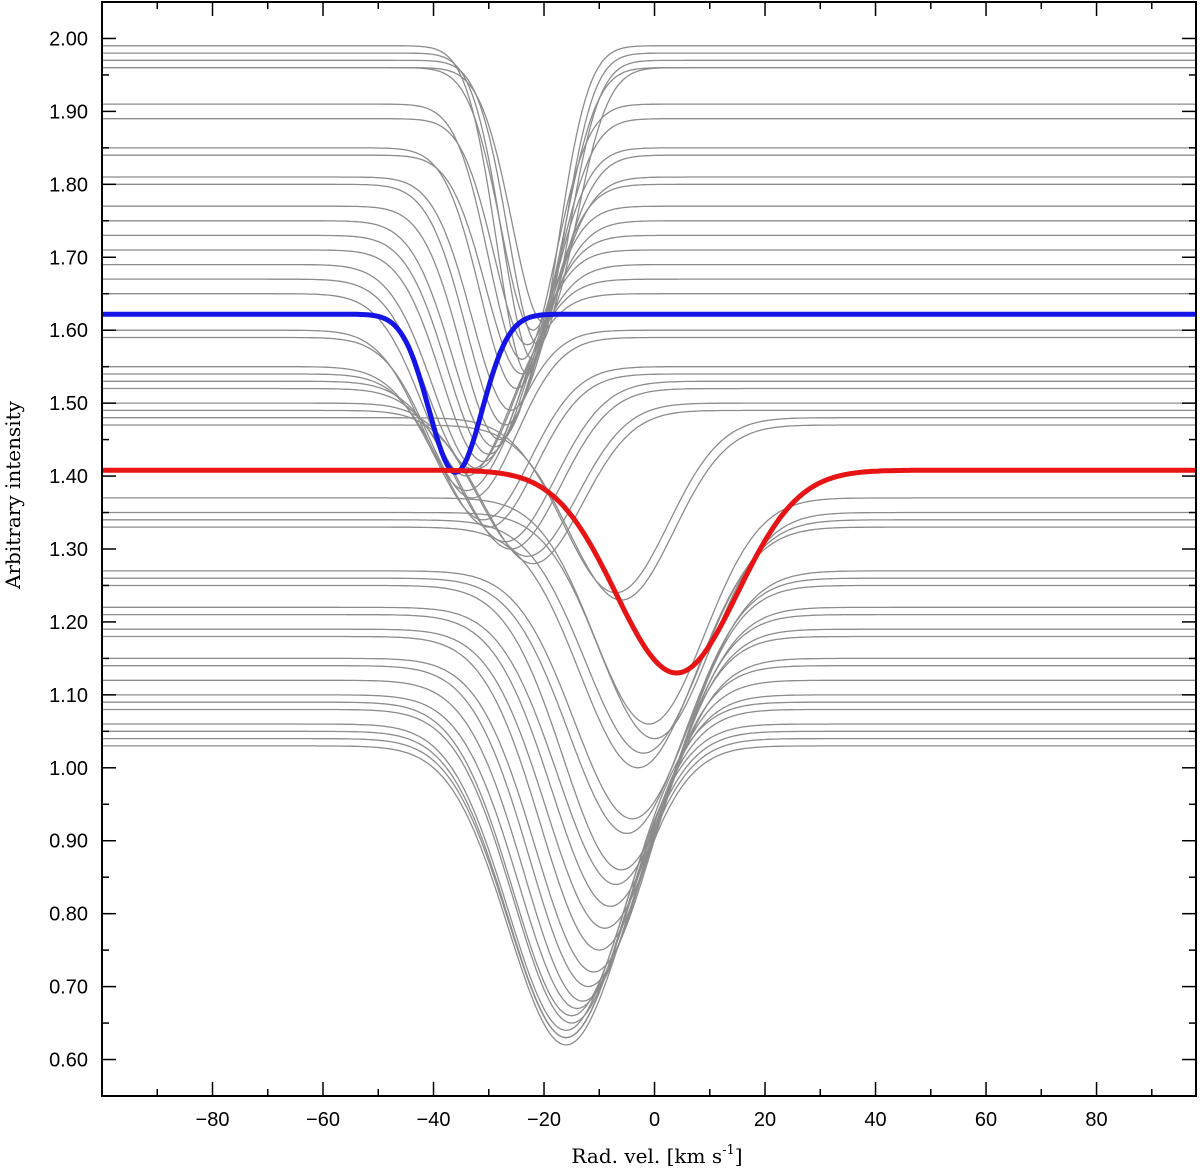 The image size is (1200, 1172). Describe the element at coordinates (68, 623) in the screenshot. I see `y-tick-label: 1.20` at that location.